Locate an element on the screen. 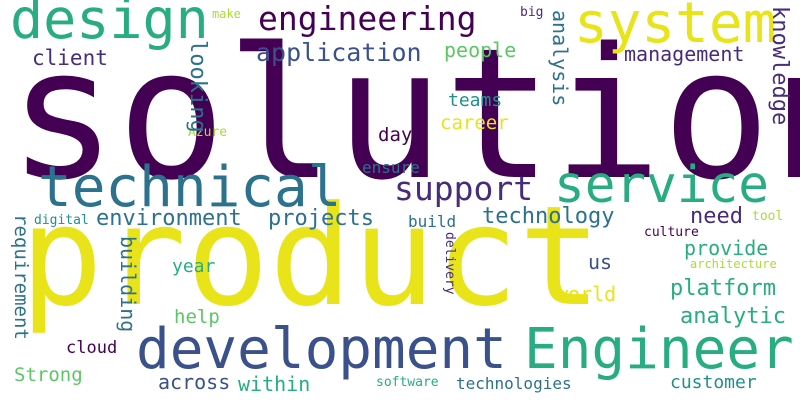  word-build: build is located at coordinates (432, 221).